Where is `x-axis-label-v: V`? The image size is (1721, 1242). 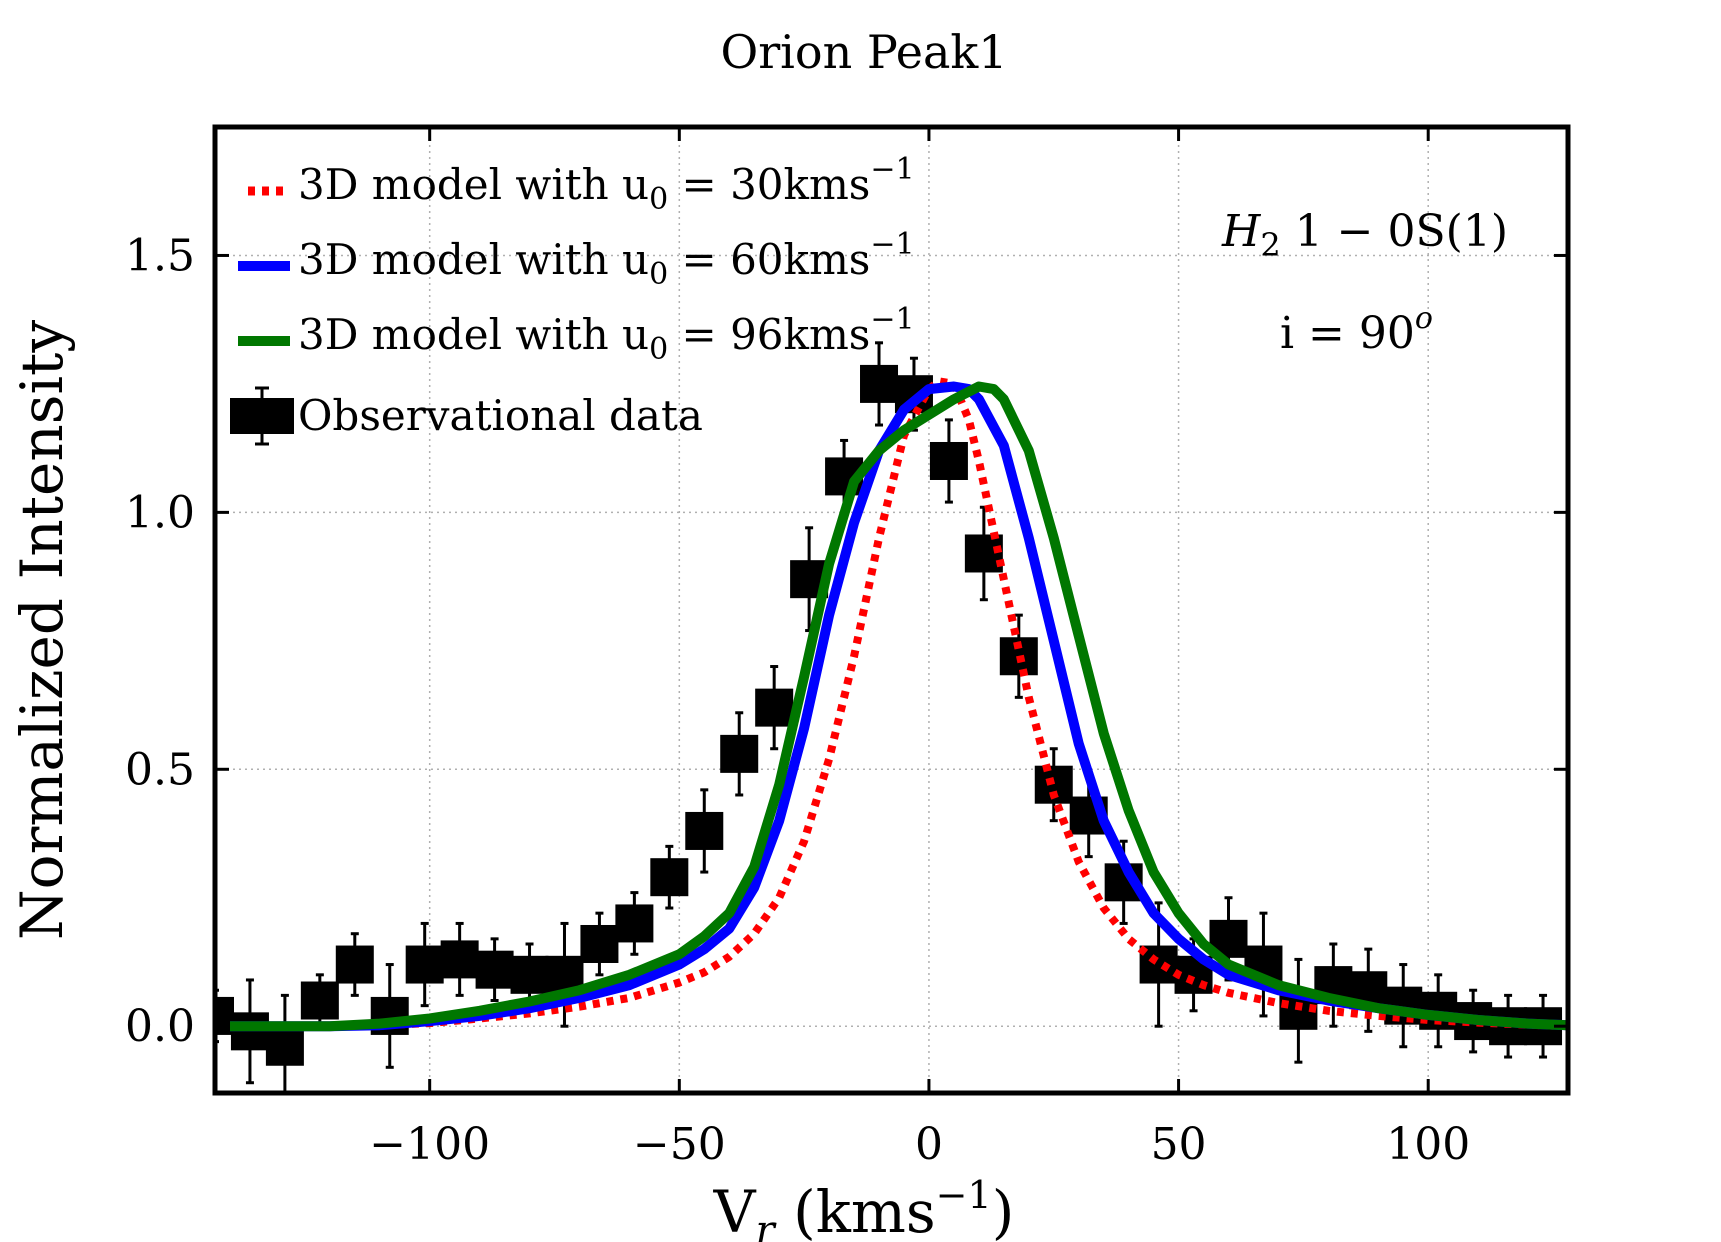
x-axis-label-v: V is located at coordinates (735, 1210).